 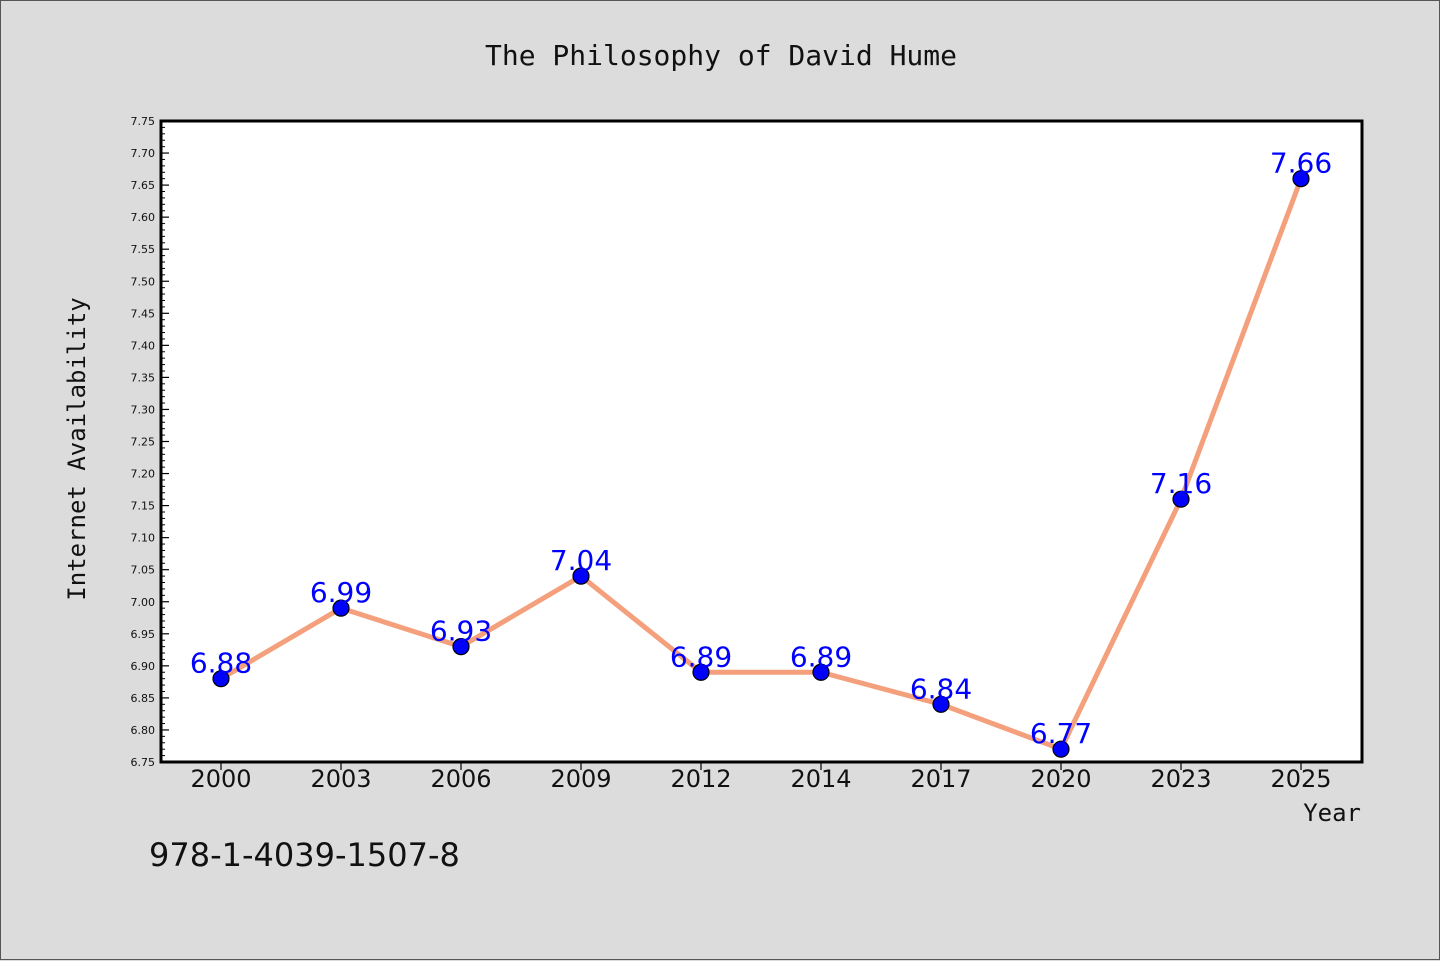 I want to click on chart-title: The Philosophy of David Hume, so click(x=721, y=55).